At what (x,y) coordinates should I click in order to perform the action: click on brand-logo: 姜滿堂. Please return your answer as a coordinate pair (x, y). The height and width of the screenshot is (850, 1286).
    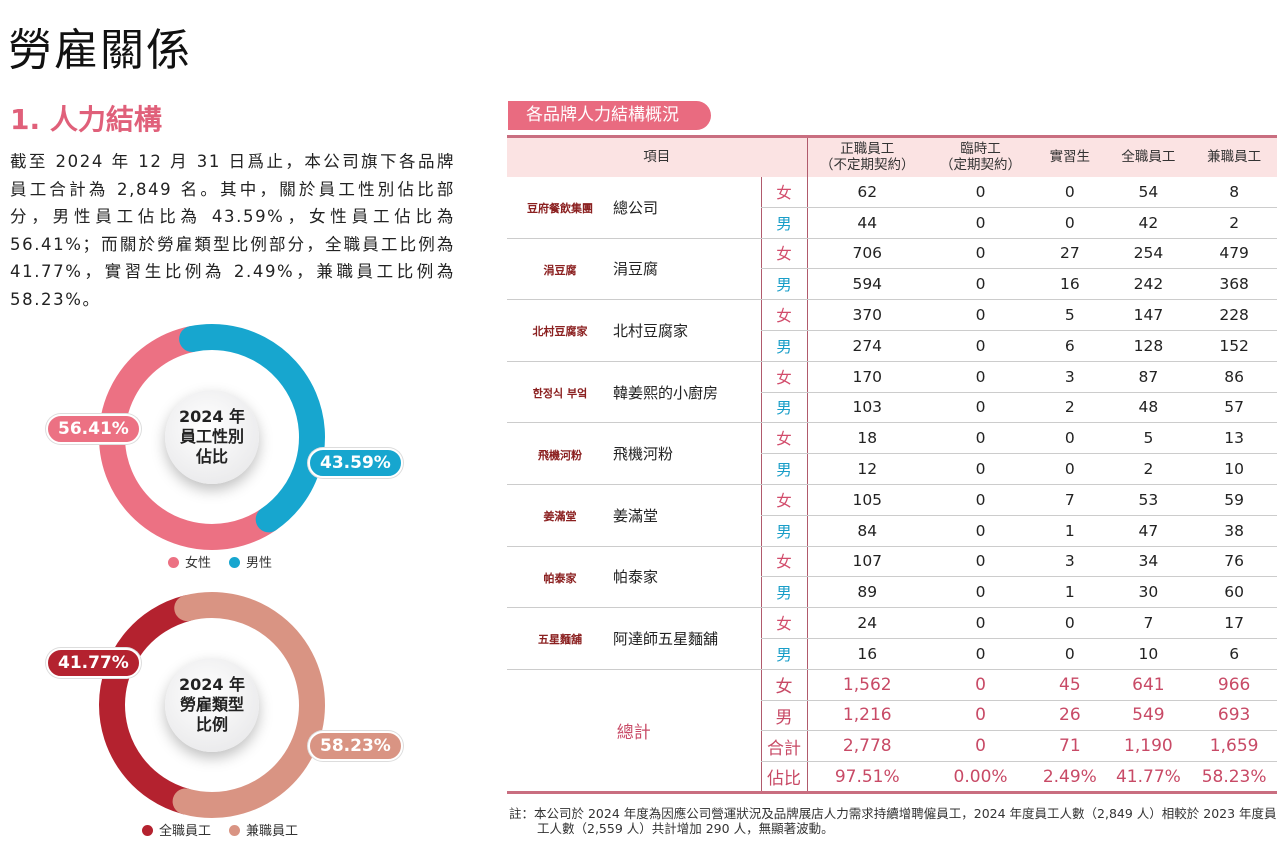
    Looking at the image, I should click on (560, 515).